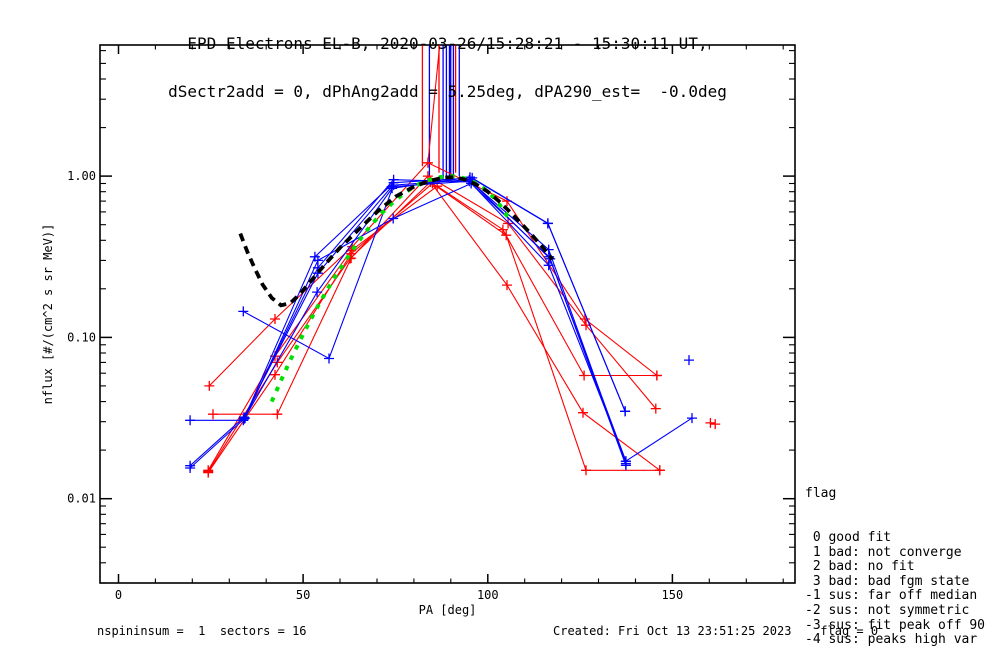 The height and width of the screenshot is (650, 1000). I want to click on legend-line: 3 bad: bad fgm state, so click(887, 581).